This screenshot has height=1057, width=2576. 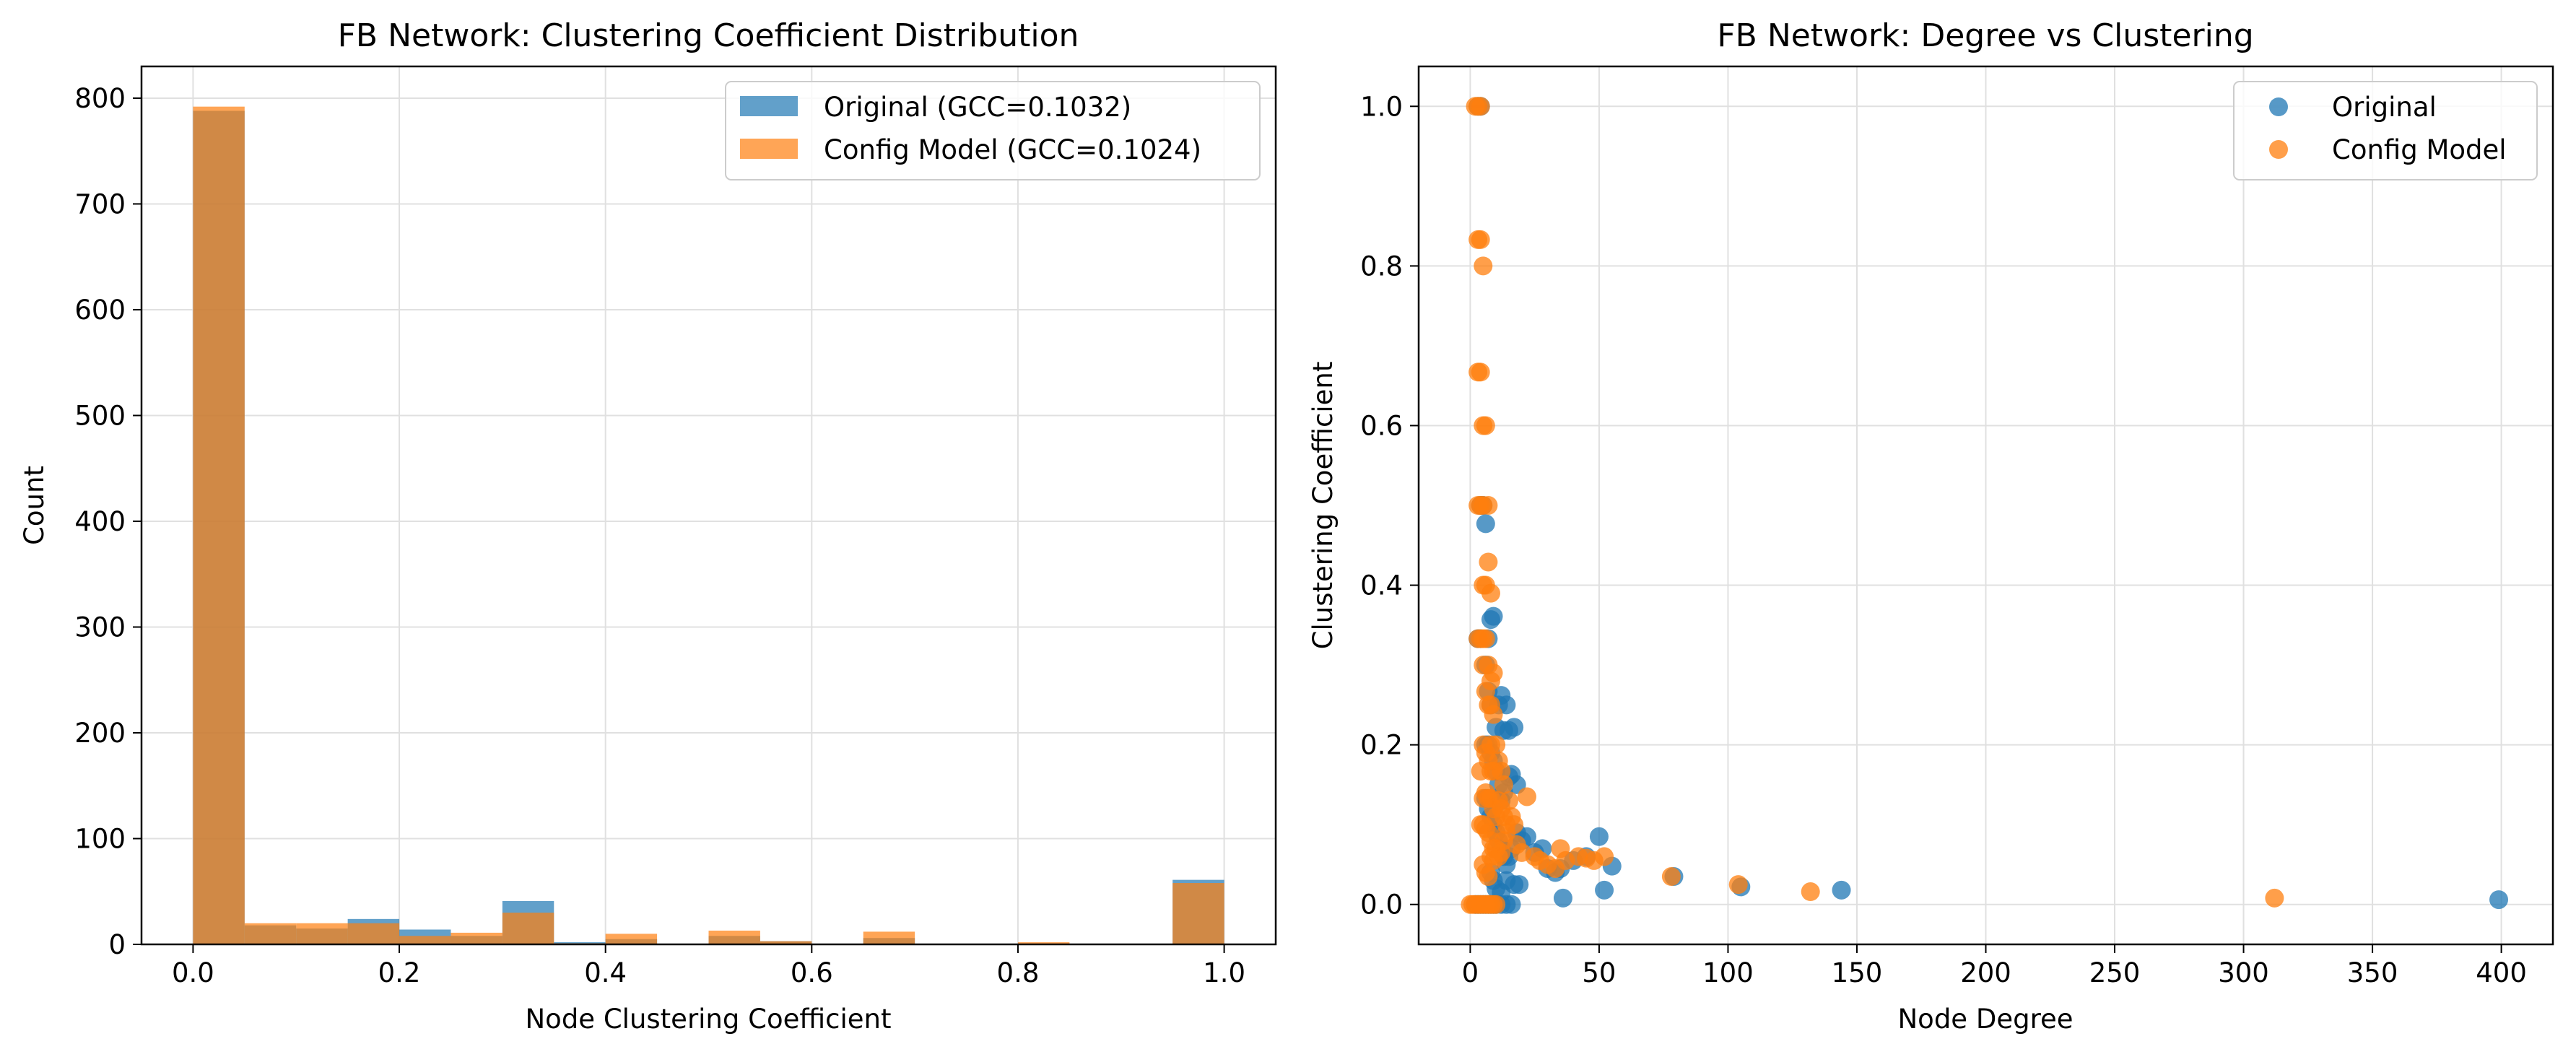 I want to click on scatter-x-label: Node Degree, so click(x=1986, y=1020).